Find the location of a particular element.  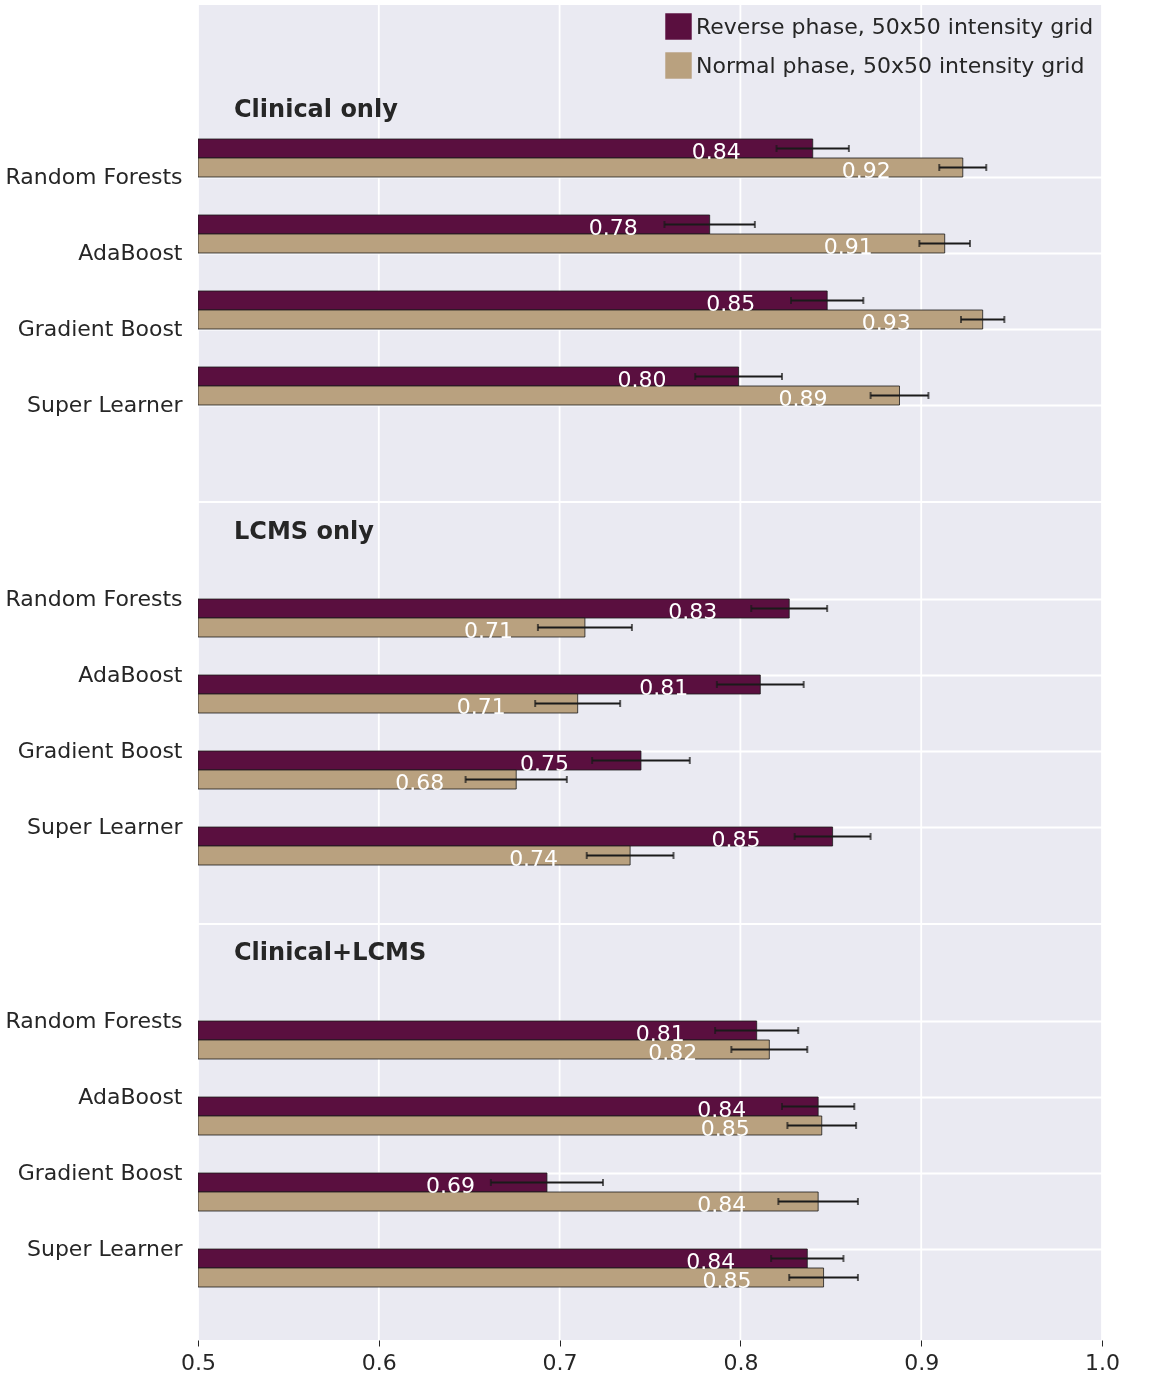

x-tick-label: 0.5 is located at coordinates (198, 1362).